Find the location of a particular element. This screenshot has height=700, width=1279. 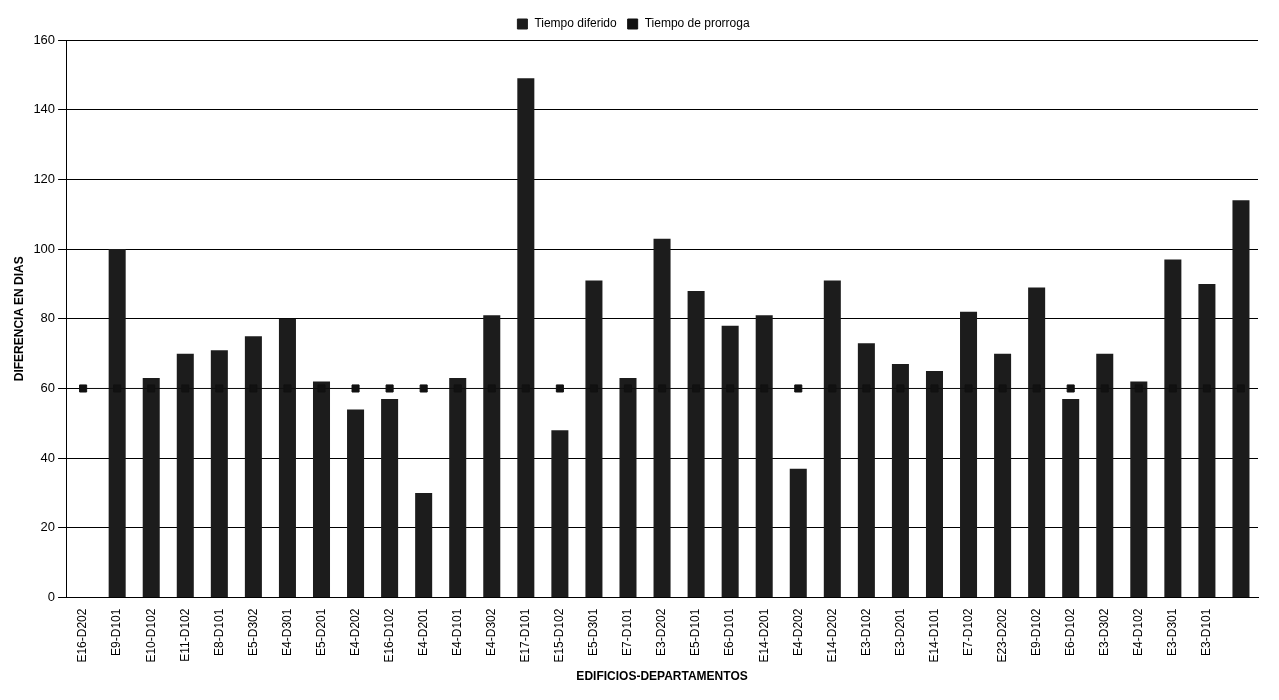

y-tick-label: 120 is located at coordinates (44, 178).